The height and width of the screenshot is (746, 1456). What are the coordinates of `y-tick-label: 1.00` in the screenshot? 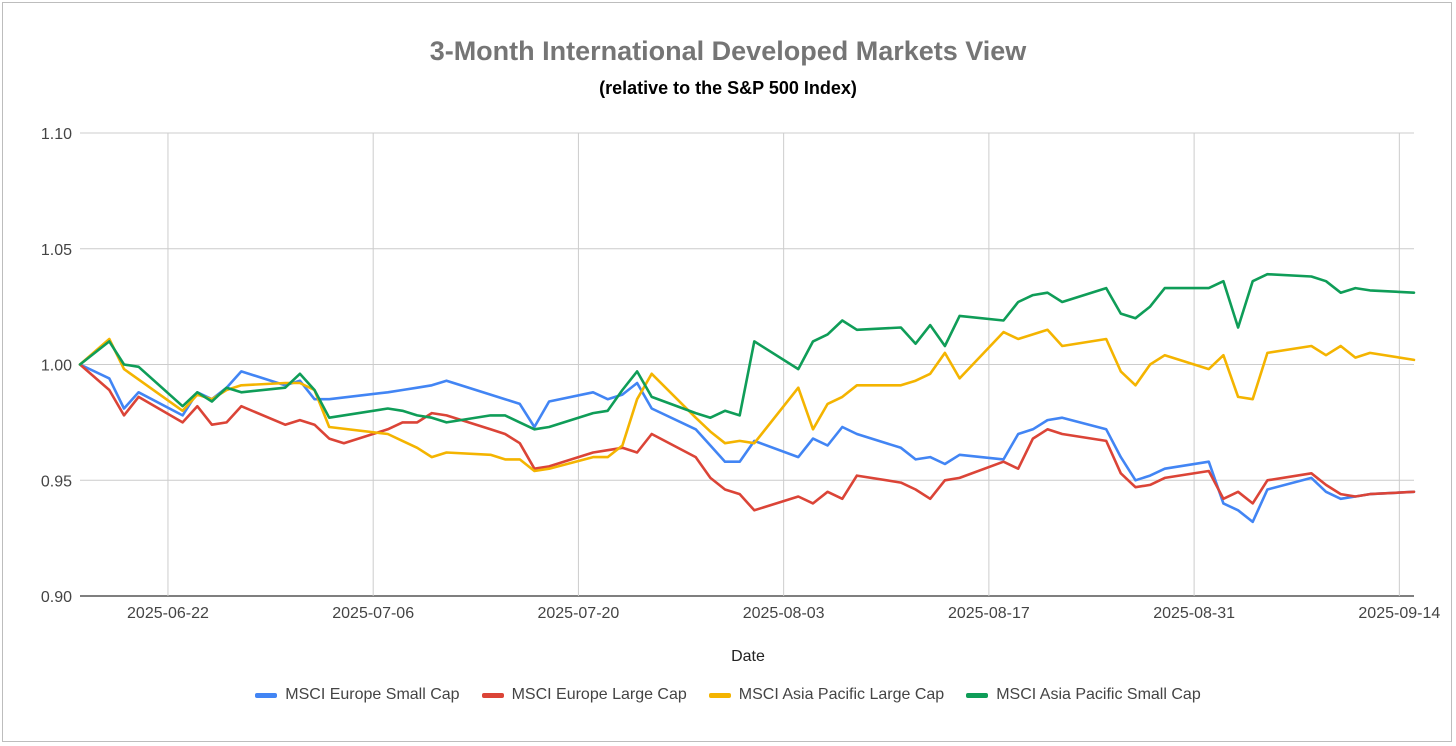 It's located at (56, 366).